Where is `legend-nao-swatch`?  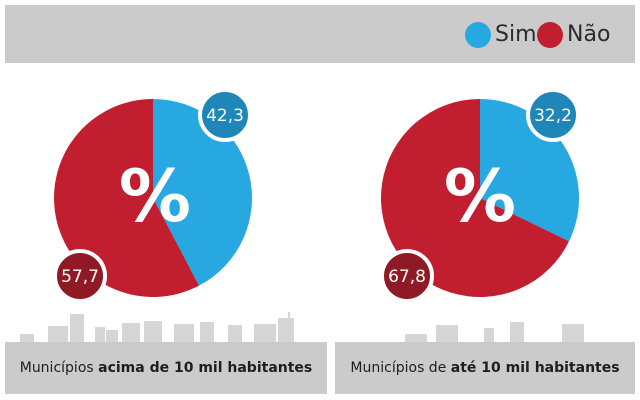
legend-nao-swatch is located at coordinates (550, 35).